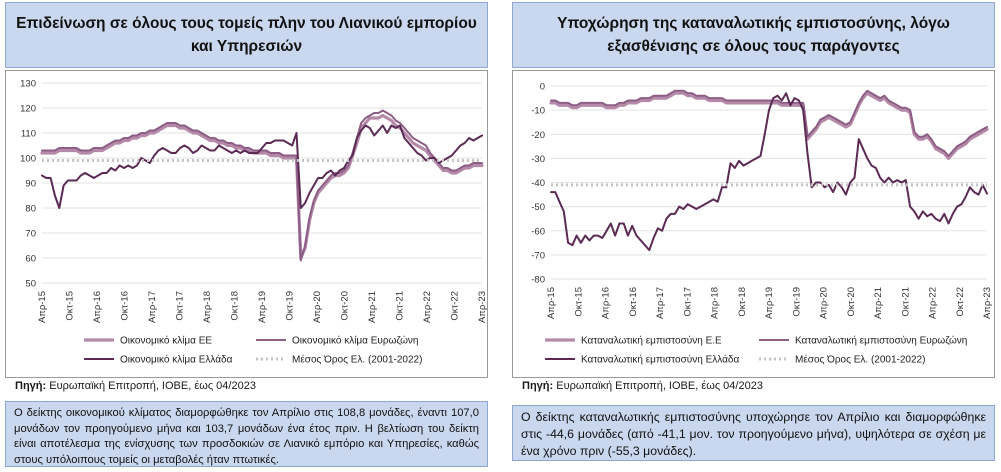 The height and width of the screenshot is (472, 1001). What do you see at coordinates (769, 172) in the screenshot?
I see `right-series-gr` at bounding box center [769, 172].